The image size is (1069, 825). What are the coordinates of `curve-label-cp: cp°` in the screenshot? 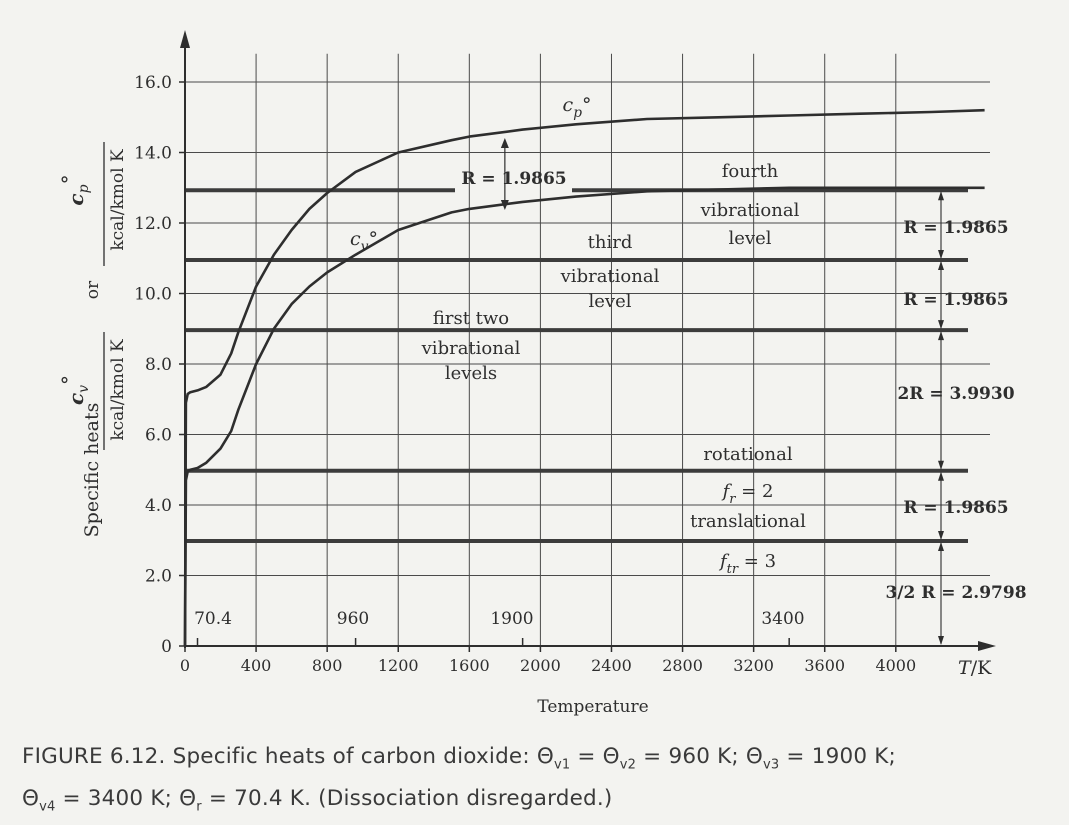 It's located at (577, 107).